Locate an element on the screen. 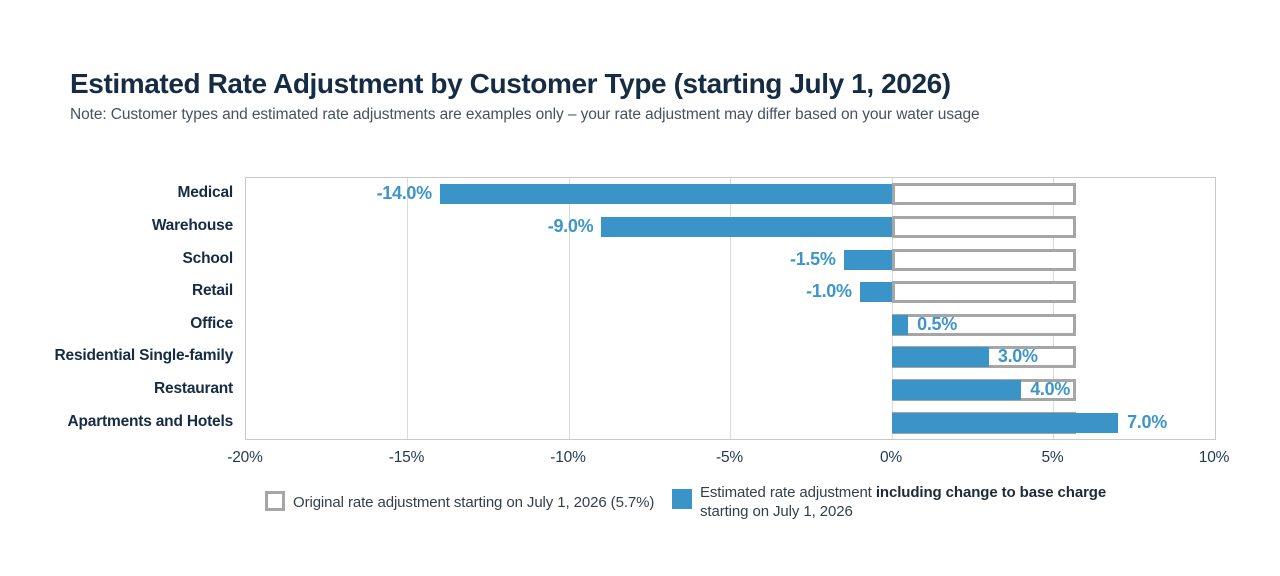 The image size is (1280, 576). legend-estimated-line2: starting on July 1, 2026 is located at coordinates (776, 511).